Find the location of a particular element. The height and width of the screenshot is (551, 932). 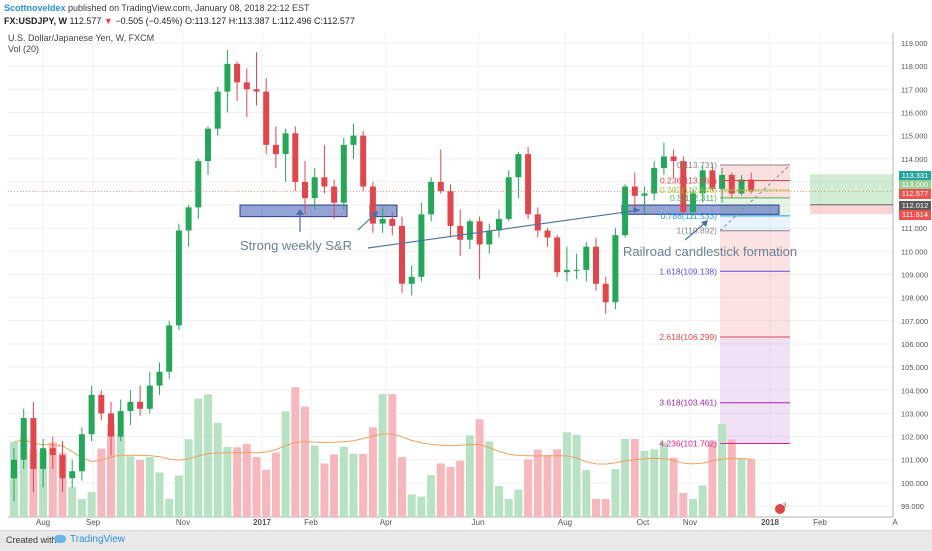

y-tick-label: 105.000 is located at coordinates (914, 367).